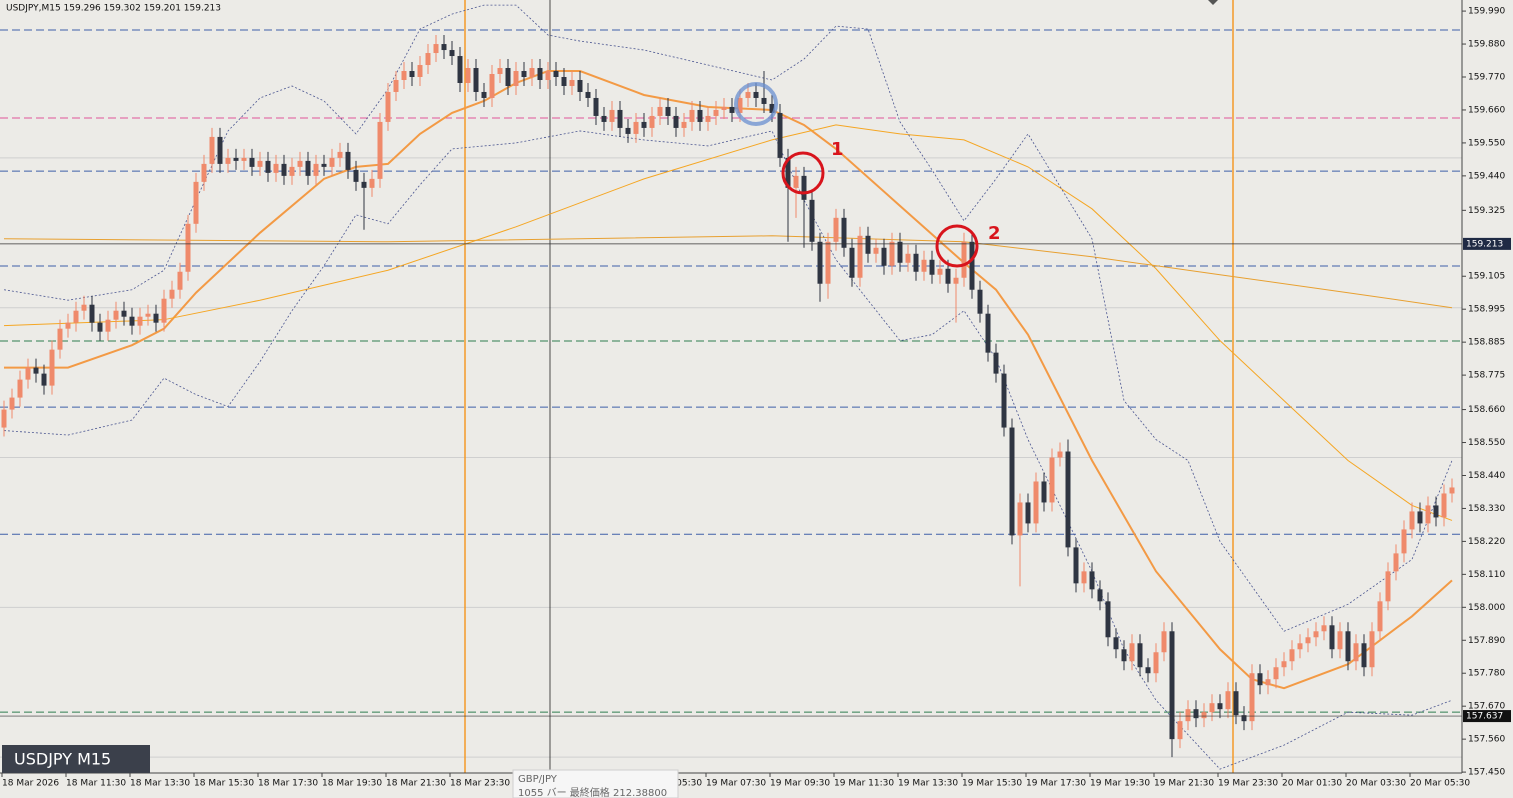  What do you see at coordinates (1440, 784) in the screenshot?
I see `x-tick-label: 20 Mar 05:30` at bounding box center [1440, 784].